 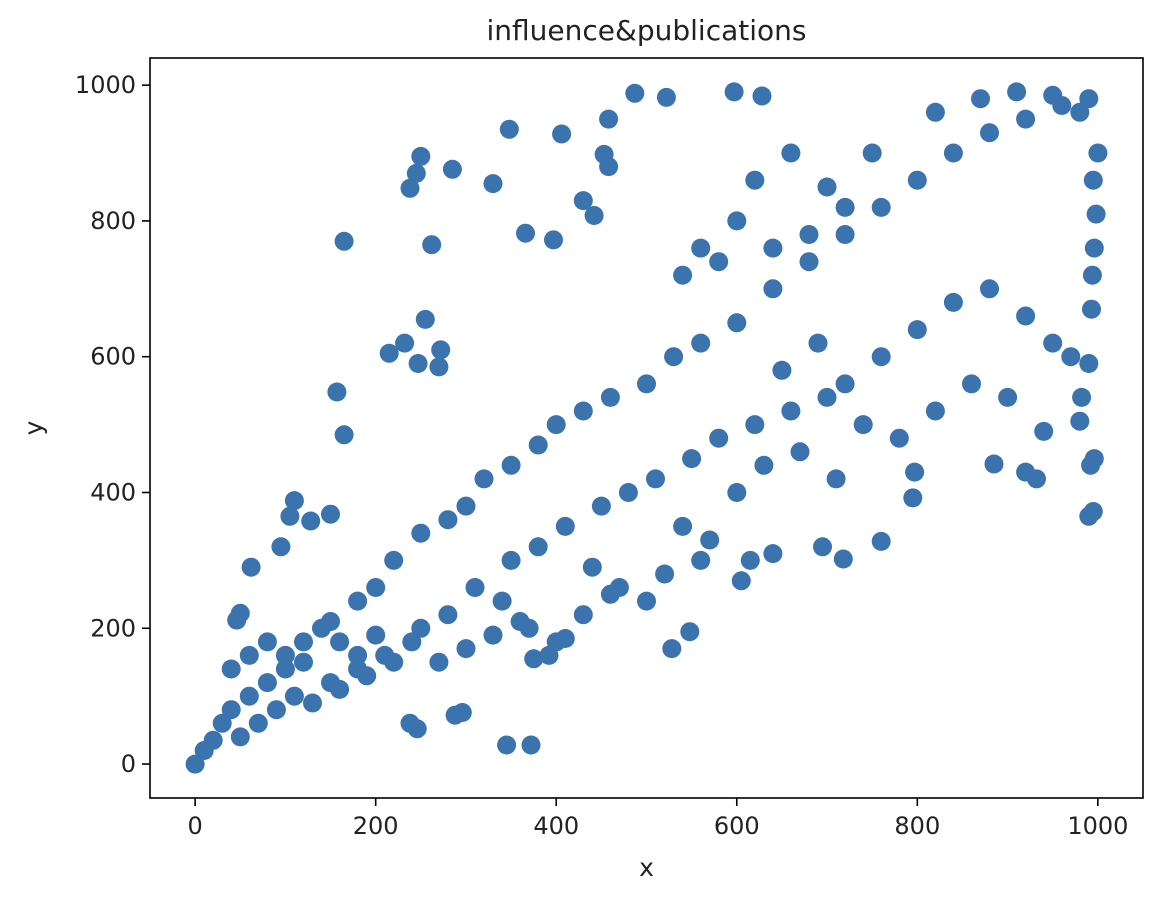 What do you see at coordinates (113, 628) in the screenshot?
I see `y-tick-label: 200` at bounding box center [113, 628].